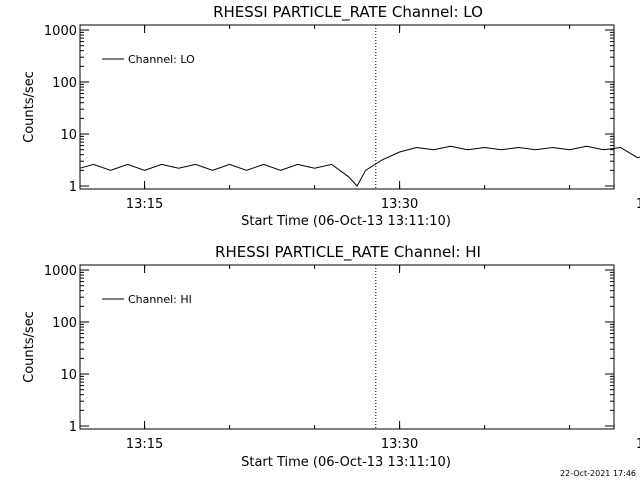  I want to click on panel-lo-ylabel: Counts/sec, so click(29, 107).